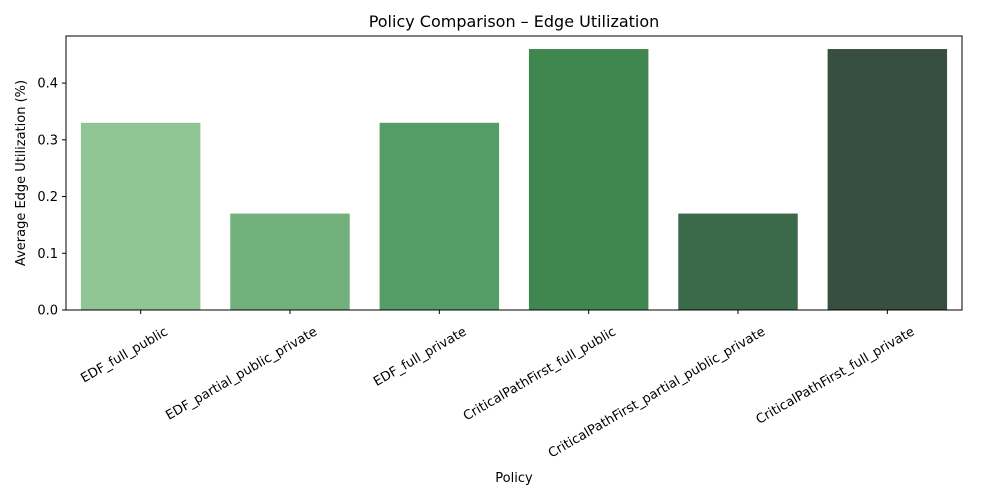 This screenshot has width=1000, height=500. I want to click on y-tick-label: 0.2, so click(47, 197).